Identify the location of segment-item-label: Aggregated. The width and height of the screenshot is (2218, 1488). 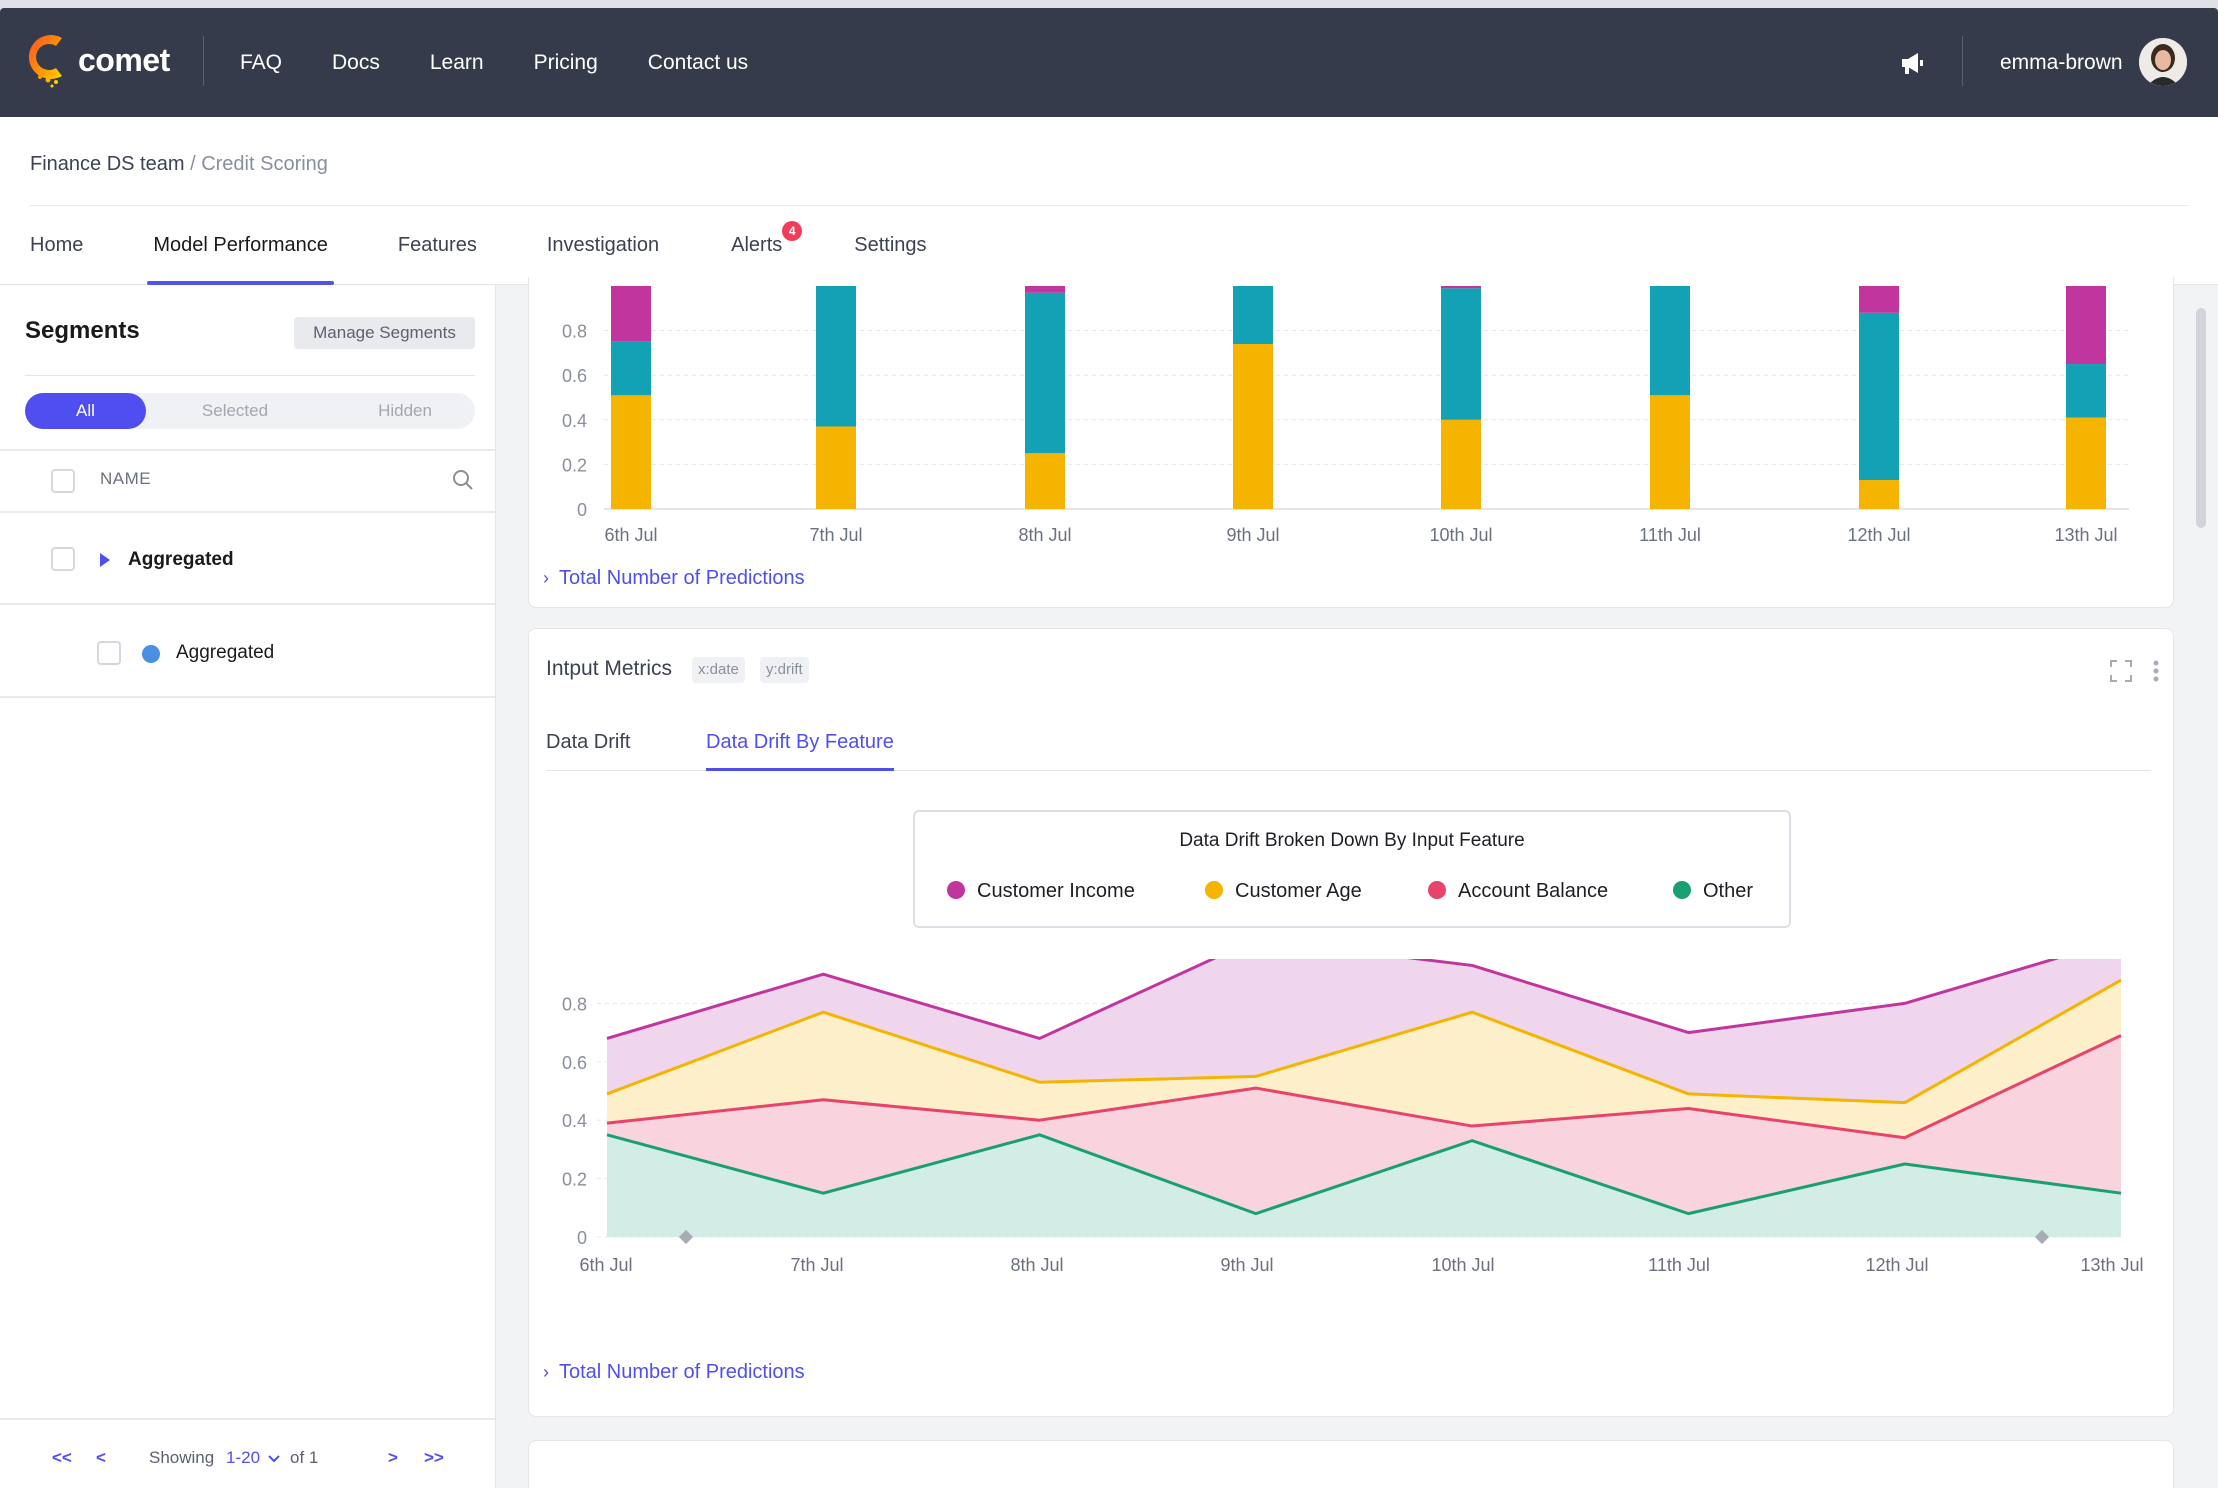
(225, 652).